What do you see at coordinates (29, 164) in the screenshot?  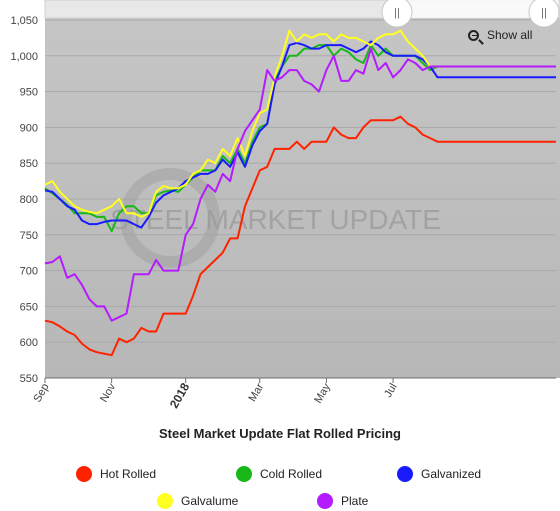 I see `y-tick-label: 850` at bounding box center [29, 164].